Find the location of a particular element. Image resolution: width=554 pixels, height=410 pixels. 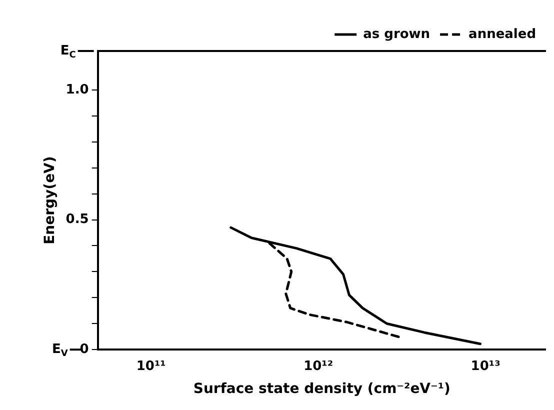

y-axis-title: Energy(eV) is located at coordinates (50, 200).